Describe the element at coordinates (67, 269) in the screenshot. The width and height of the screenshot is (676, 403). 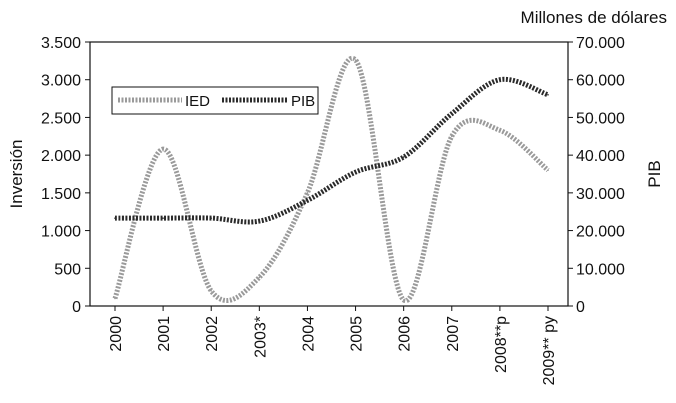
I see `left-tick-label: 500` at that location.